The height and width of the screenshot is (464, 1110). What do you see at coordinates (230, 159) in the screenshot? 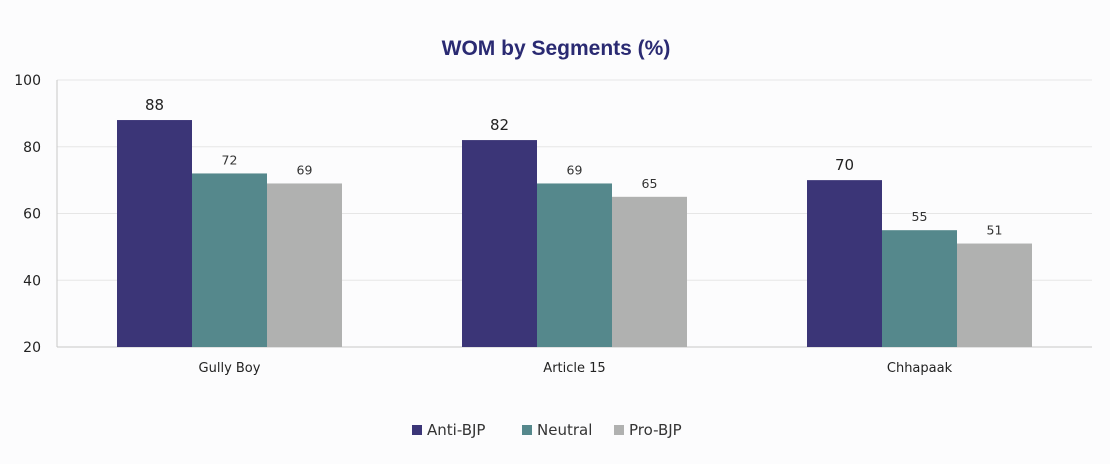
I see `data-label: 72` at bounding box center [230, 159].